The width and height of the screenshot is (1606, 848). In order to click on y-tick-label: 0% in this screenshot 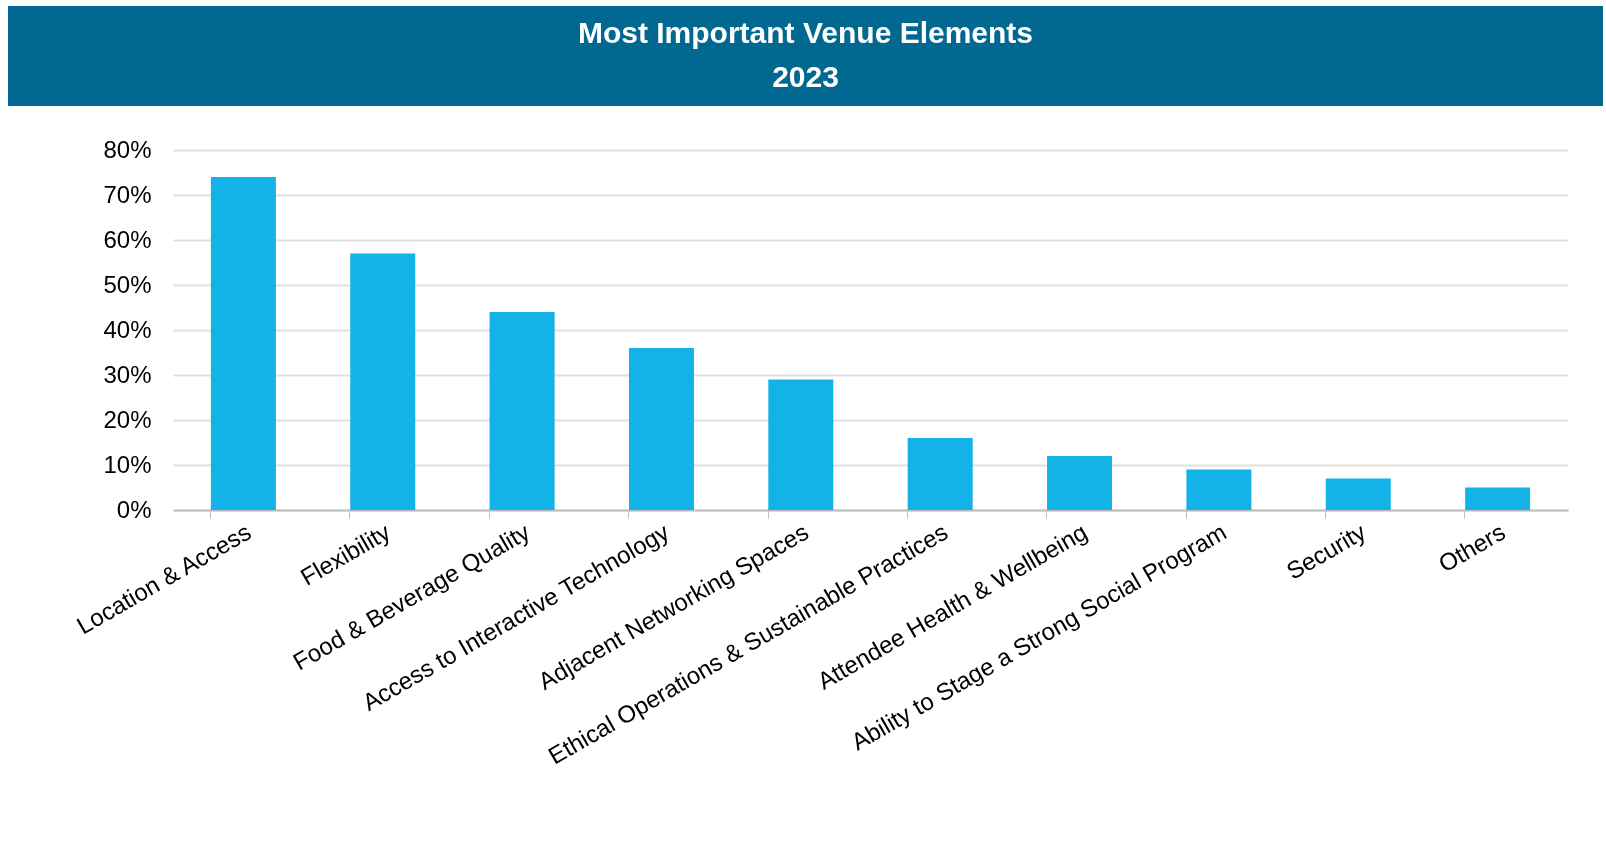, I will do `click(134, 509)`.